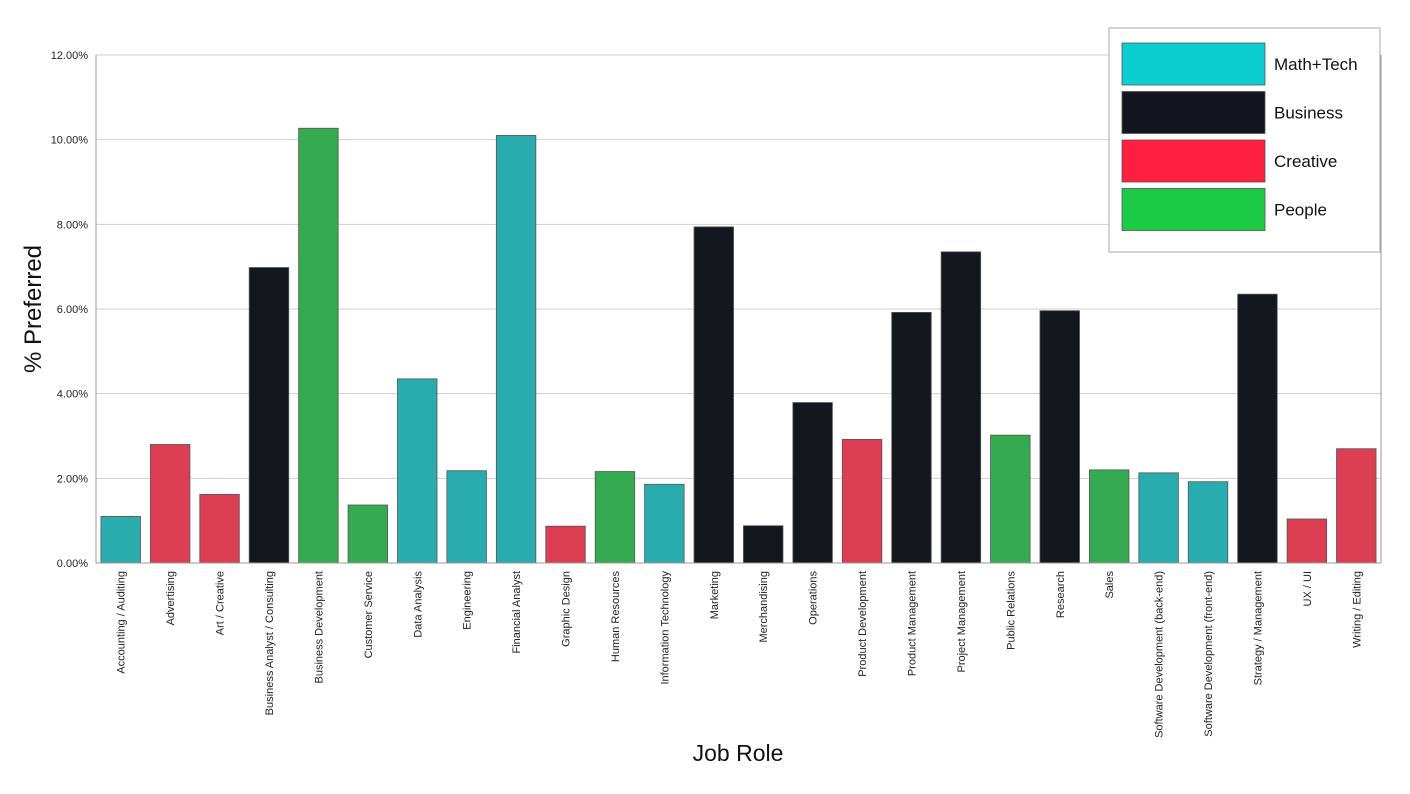 The width and height of the screenshot is (1410, 794). Describe the element at coordinates (72, 225) in the screenshot. I see `y-tick-label: 8.00%` at that location.